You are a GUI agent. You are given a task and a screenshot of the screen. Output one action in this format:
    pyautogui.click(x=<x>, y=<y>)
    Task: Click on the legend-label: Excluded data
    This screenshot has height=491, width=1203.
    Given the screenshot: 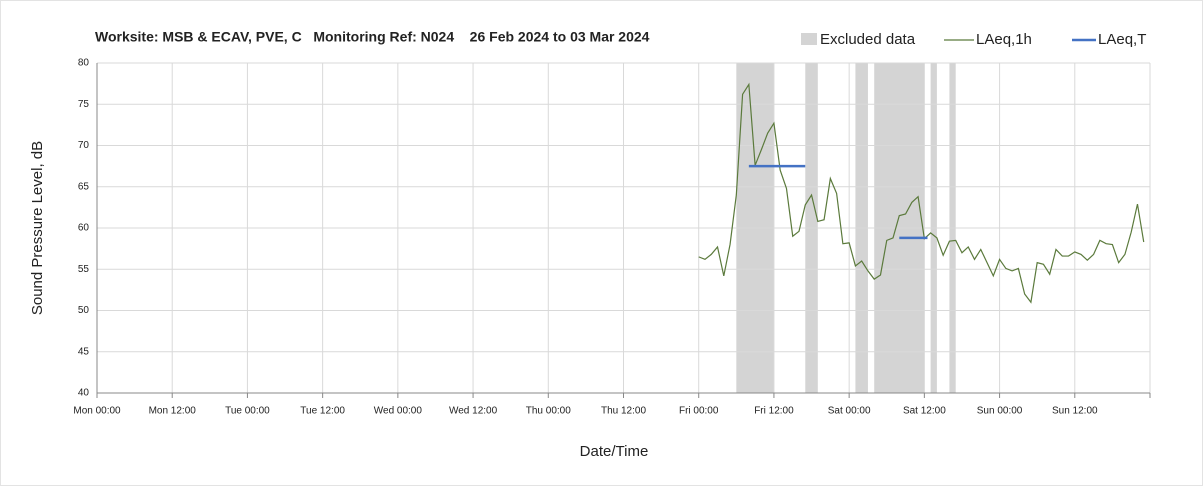 What is the action you would take?
    pyautogui.click(x=868, y=39)
    